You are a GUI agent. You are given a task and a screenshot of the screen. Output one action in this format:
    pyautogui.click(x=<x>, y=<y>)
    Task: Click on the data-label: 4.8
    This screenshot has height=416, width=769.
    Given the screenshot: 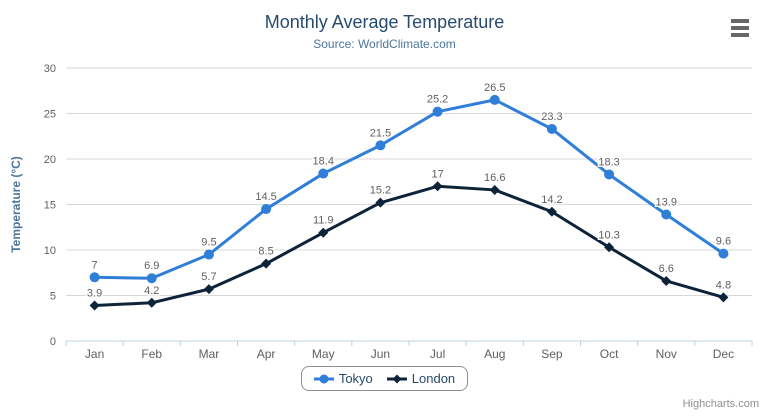 What is the action you would take?
    pyautogui.click(x=723, y=285)
    